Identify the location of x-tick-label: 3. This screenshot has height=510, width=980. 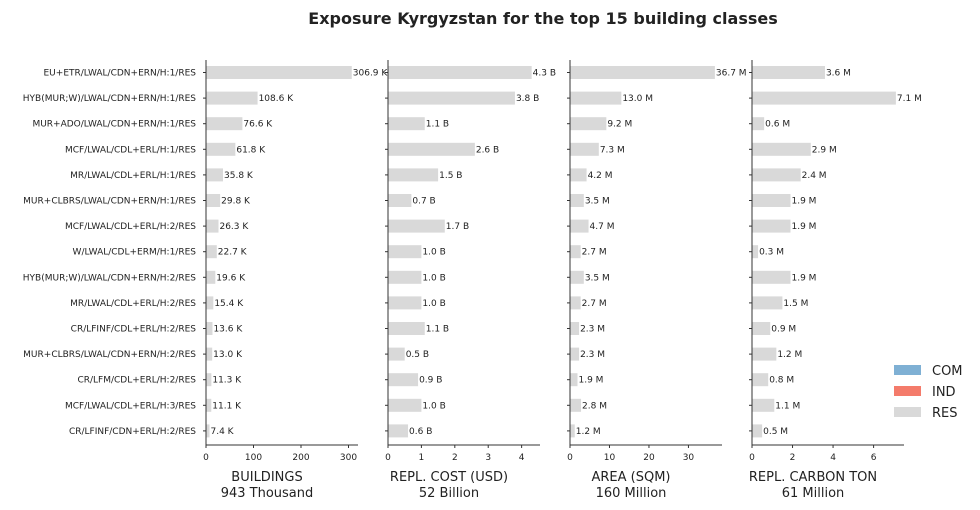
(488, 458).